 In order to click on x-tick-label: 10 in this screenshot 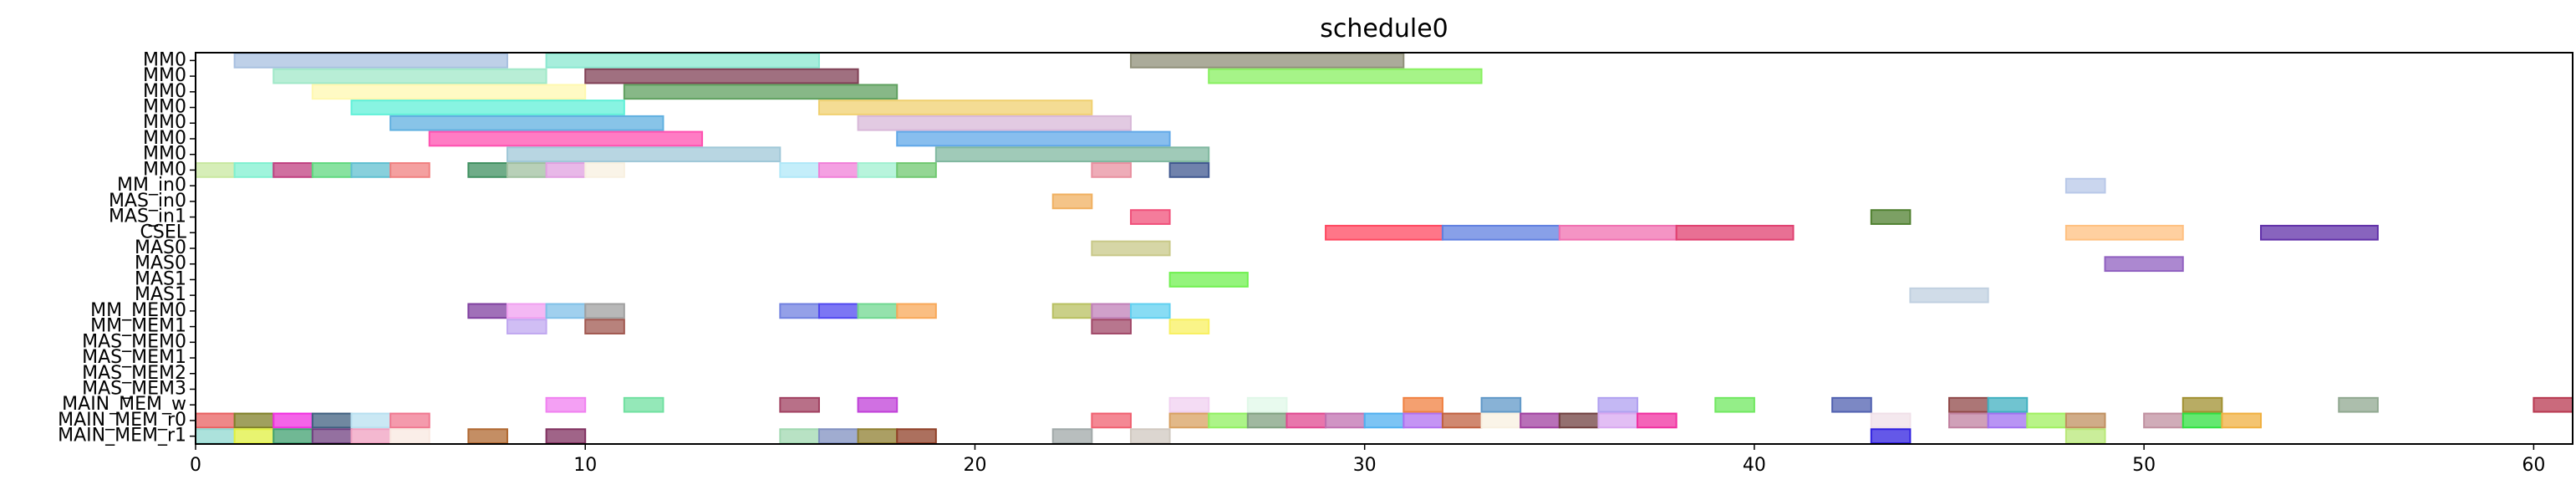, I will do `click(585, 465)`.